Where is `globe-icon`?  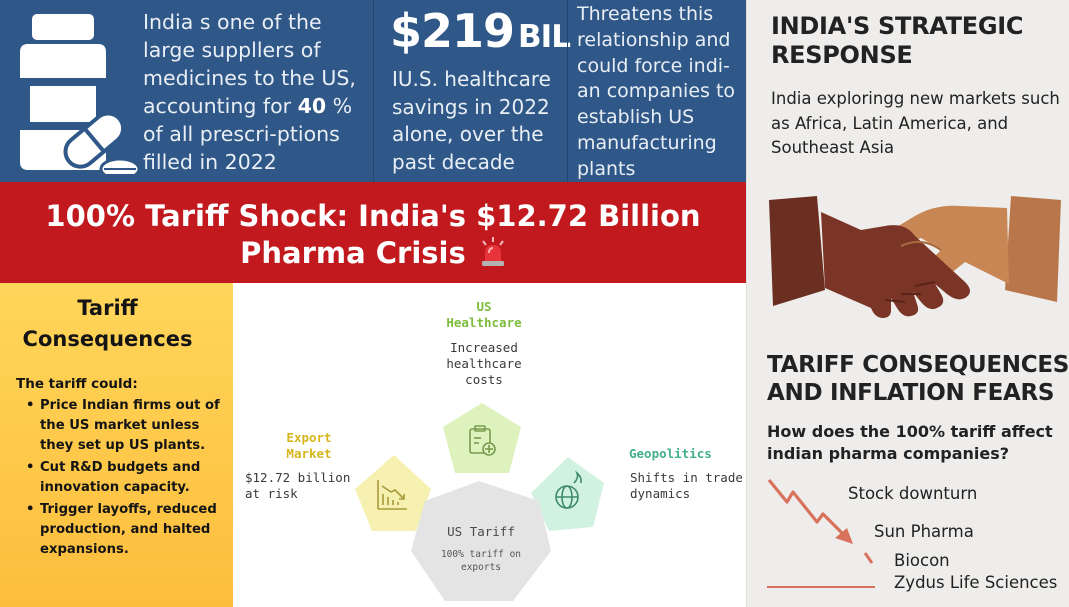
globe-icon is located at coordinates (568, 489).